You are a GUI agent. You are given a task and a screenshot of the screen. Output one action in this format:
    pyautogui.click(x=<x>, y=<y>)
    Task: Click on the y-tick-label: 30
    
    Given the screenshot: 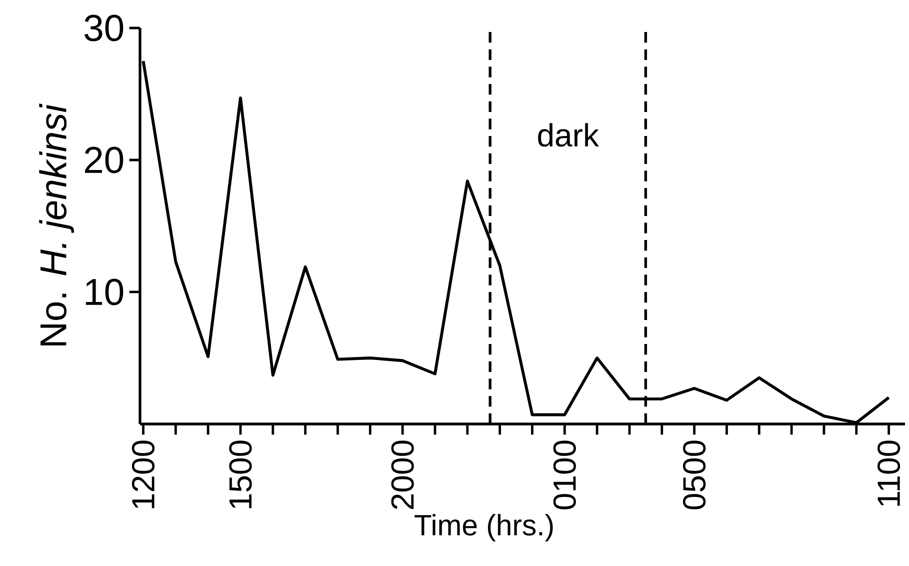 What is the action you would take?
    pyautogui.click(x=104, y=28)
    